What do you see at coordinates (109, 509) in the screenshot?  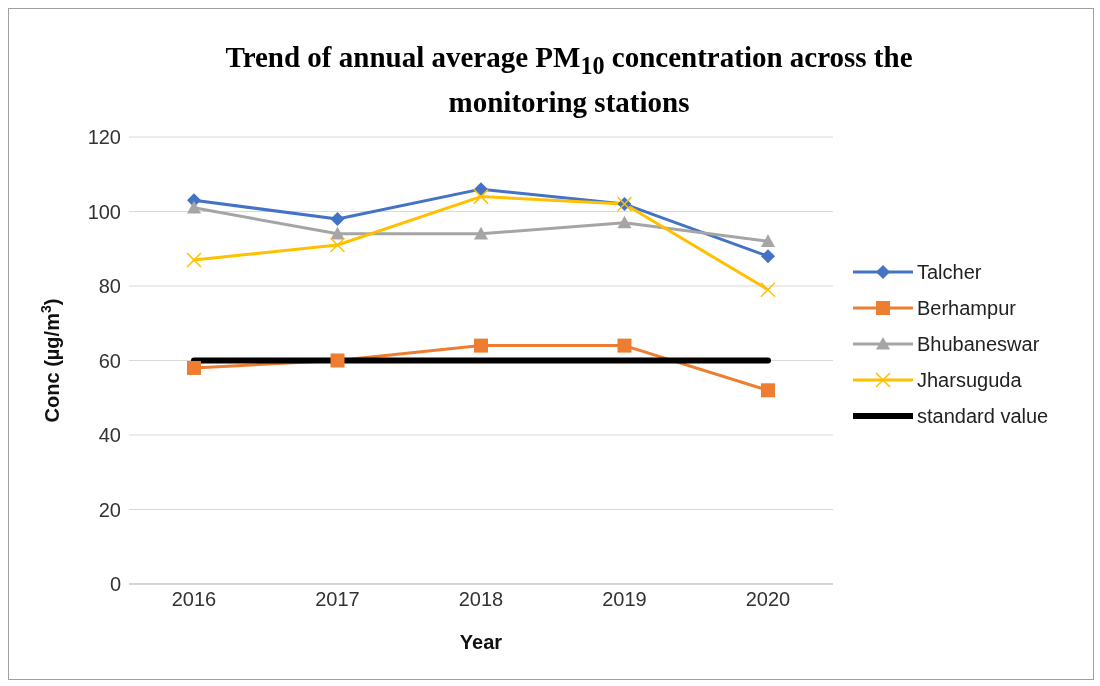 I see `y-tick-label: 20` at bounding box center [109, 509].